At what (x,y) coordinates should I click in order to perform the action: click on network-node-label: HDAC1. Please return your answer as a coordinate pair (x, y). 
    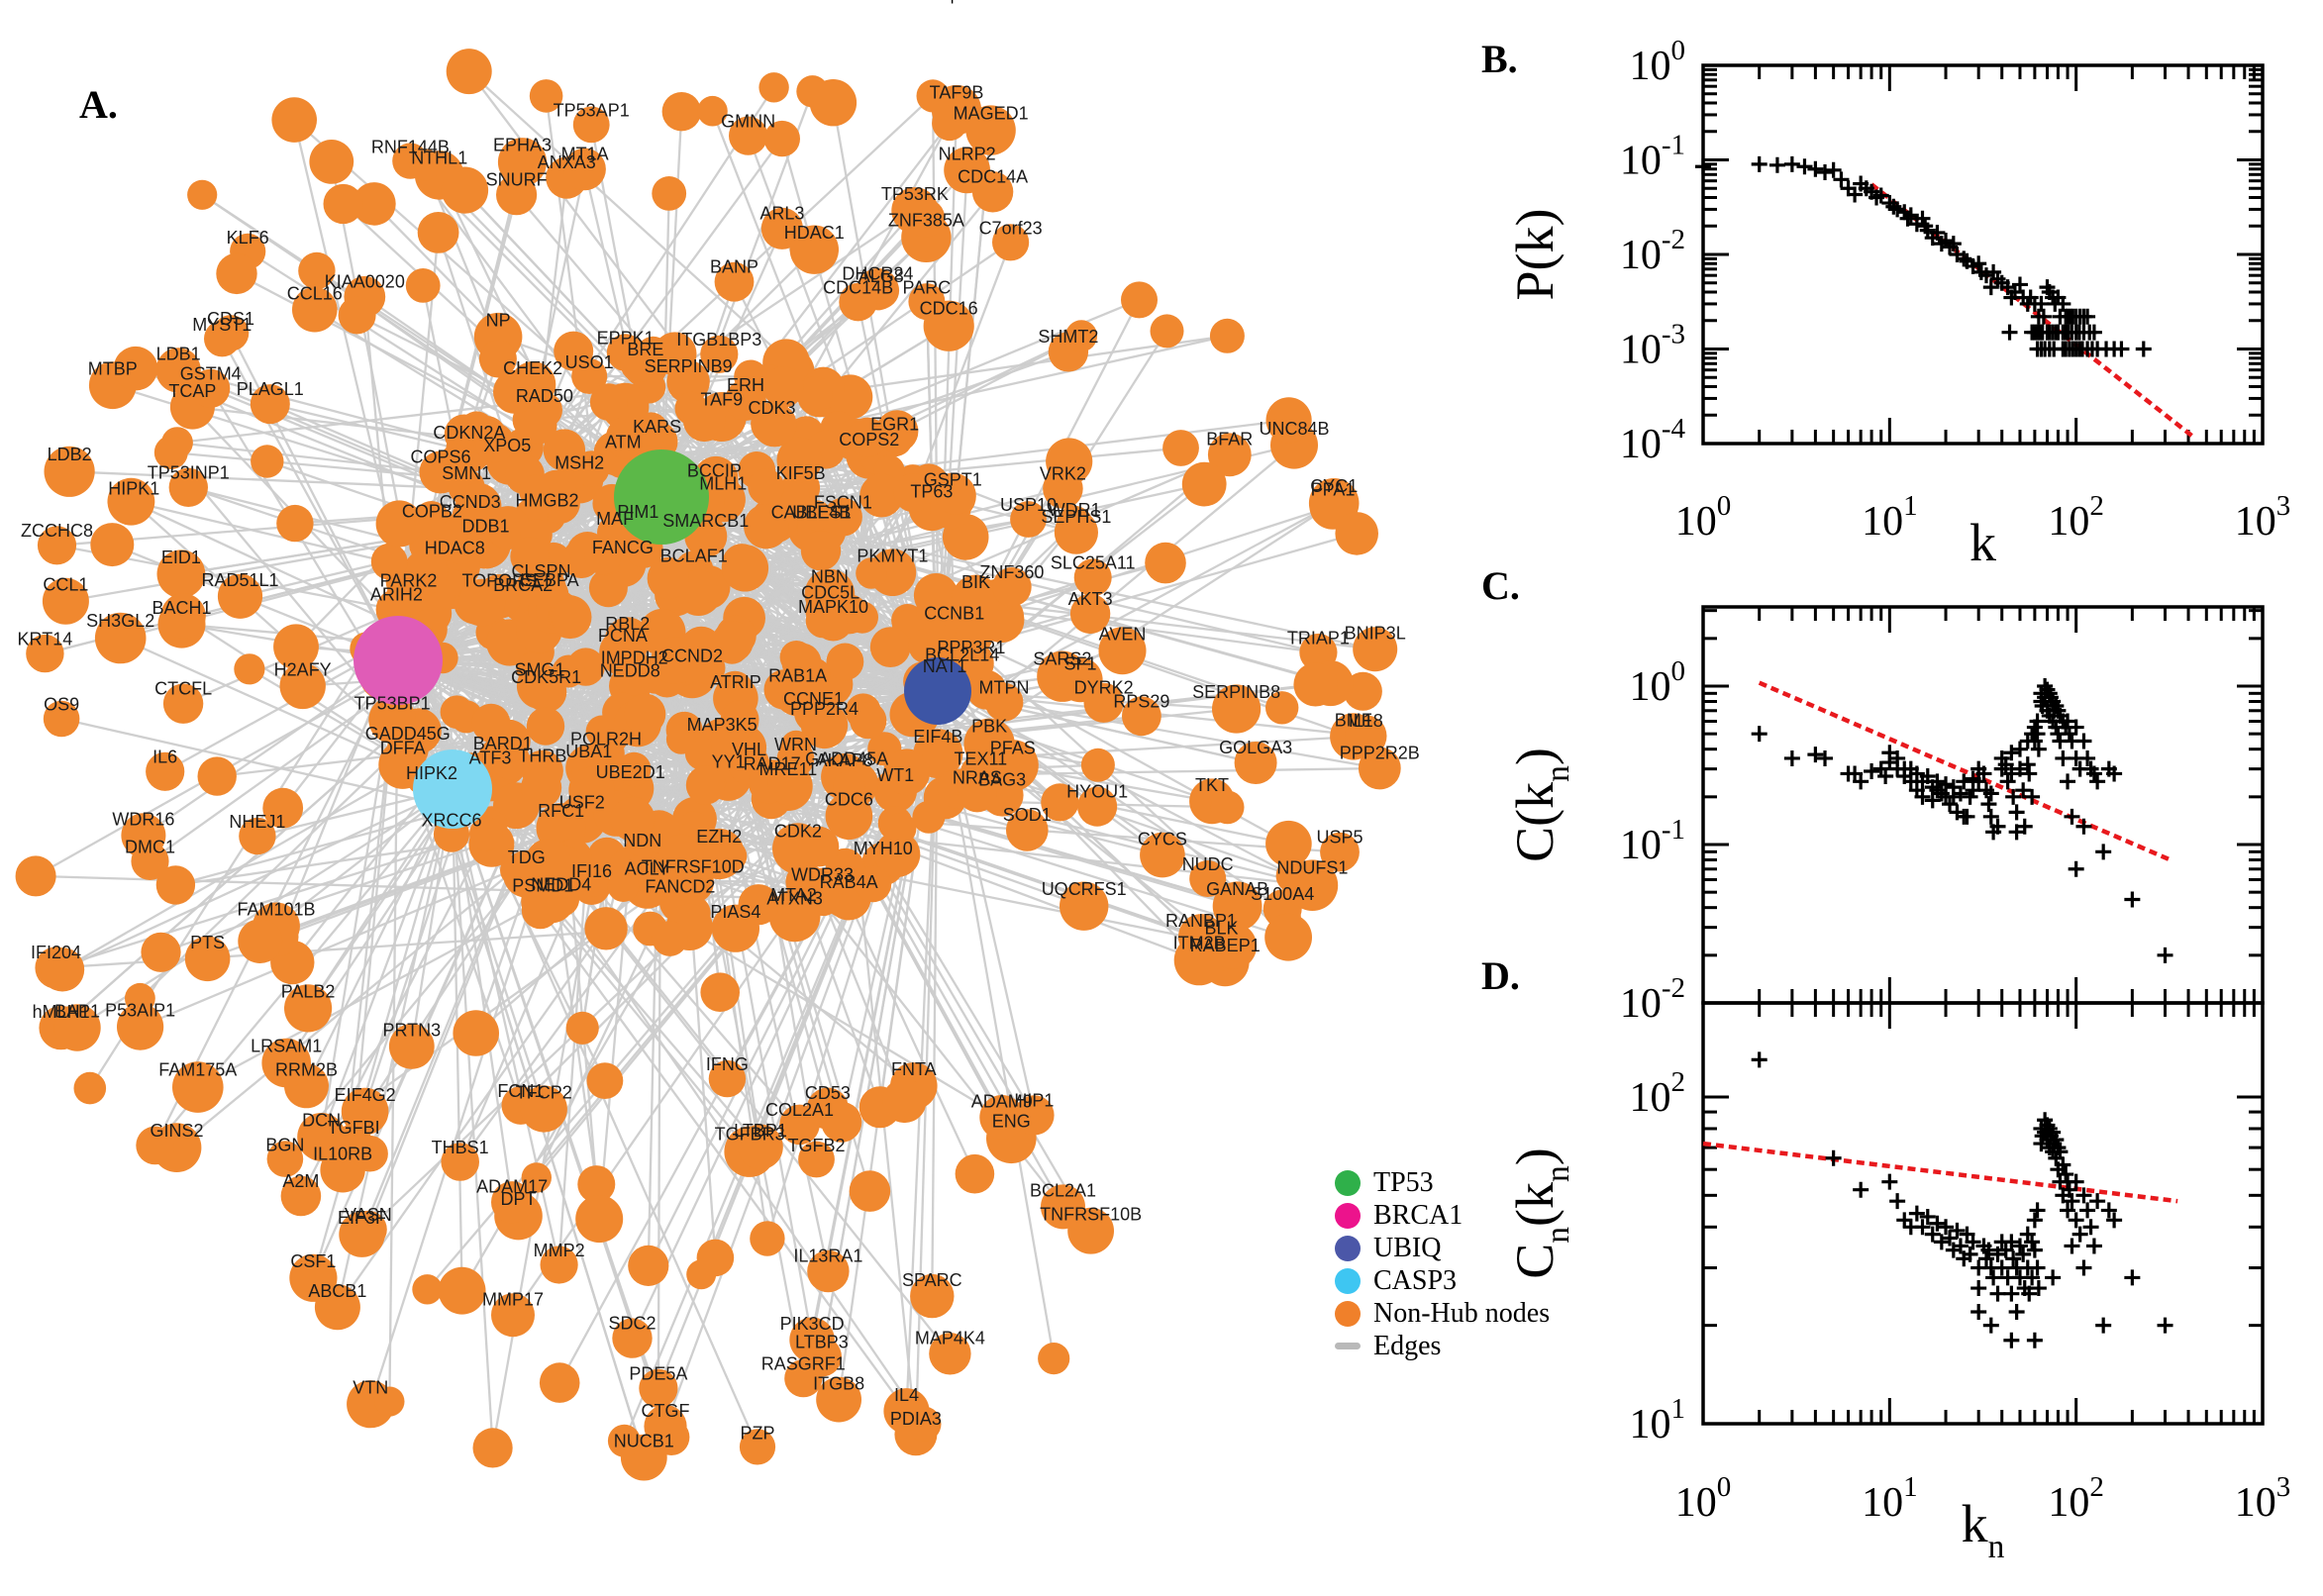
    Looking at the image, I should click on (815, 233).